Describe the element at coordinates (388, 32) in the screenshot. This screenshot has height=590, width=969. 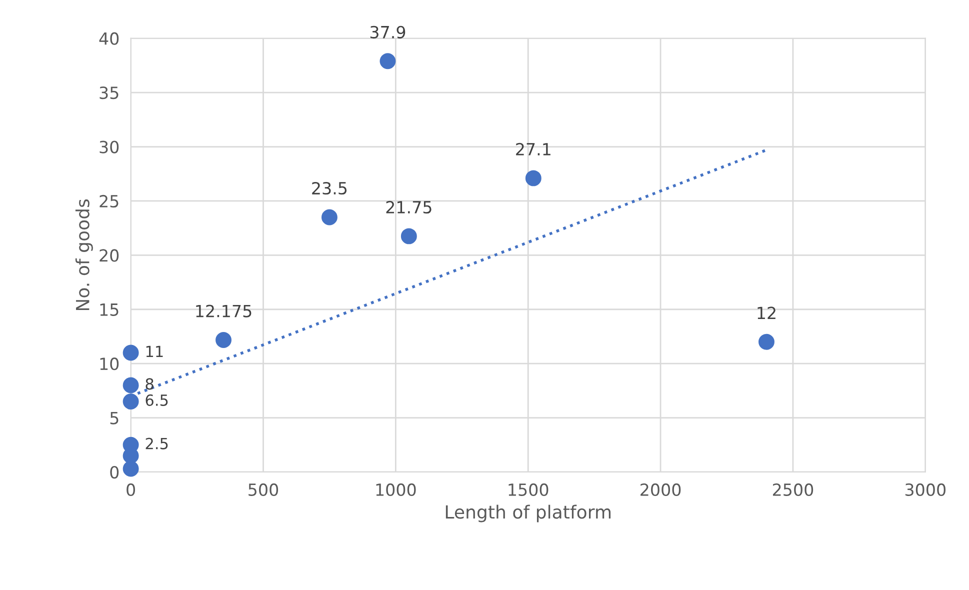
I see `data-label: 37.9` at that location.